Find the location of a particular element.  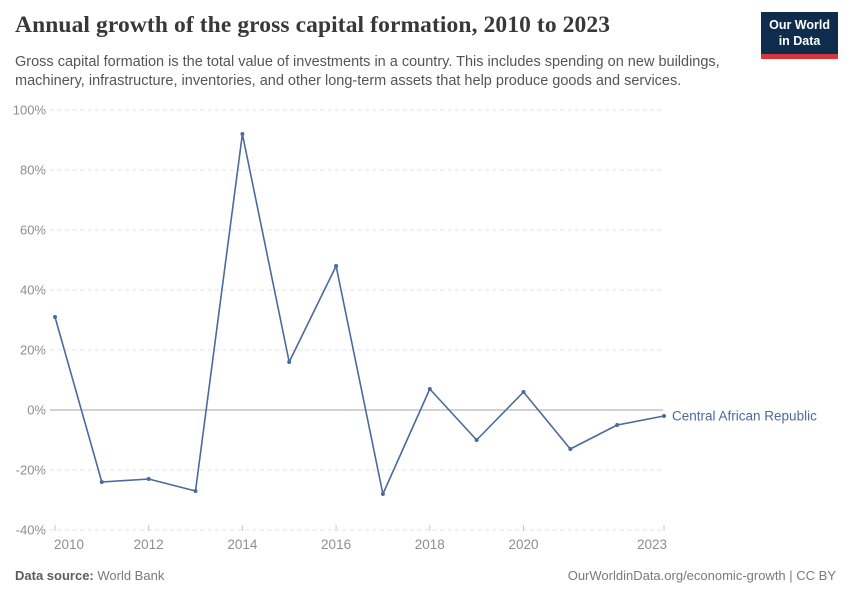

x-axis-tick-label: 2020 is located at coordinates (523, 544).